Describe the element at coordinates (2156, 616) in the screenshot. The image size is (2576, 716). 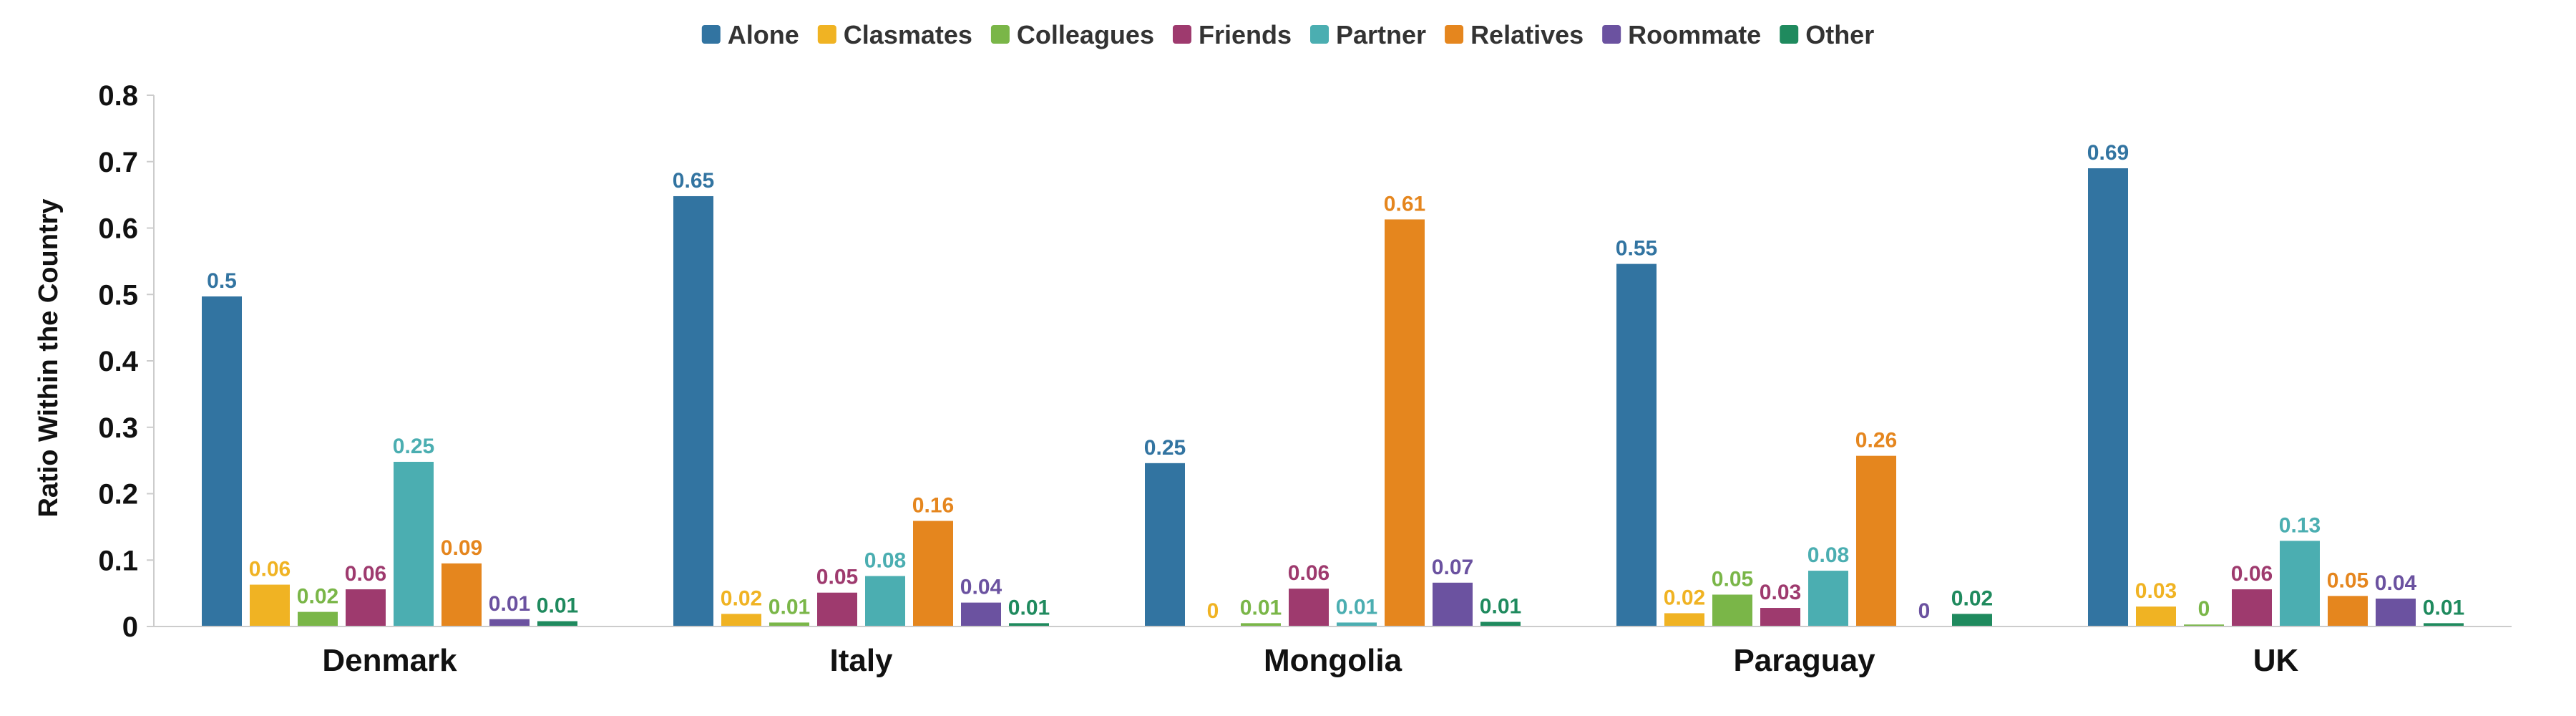
I see `bar-clasmates-uk` at that location.